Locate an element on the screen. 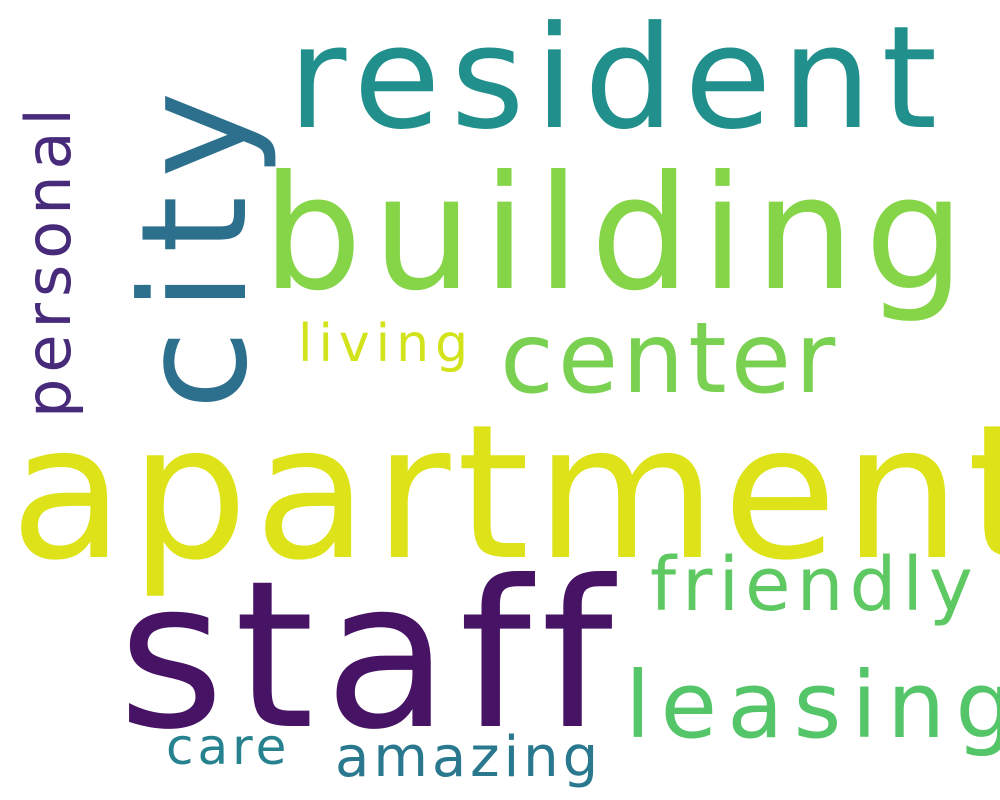  word-care: care is located at coordinates (228, 747).